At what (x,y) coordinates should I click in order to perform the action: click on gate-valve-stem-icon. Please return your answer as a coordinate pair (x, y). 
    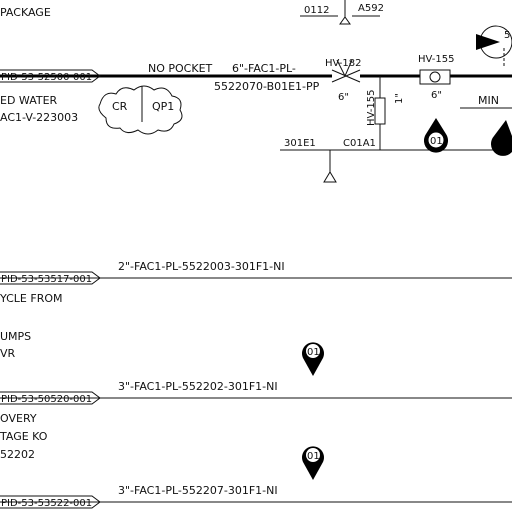
    Looking at the image, I should click on (435, 77).